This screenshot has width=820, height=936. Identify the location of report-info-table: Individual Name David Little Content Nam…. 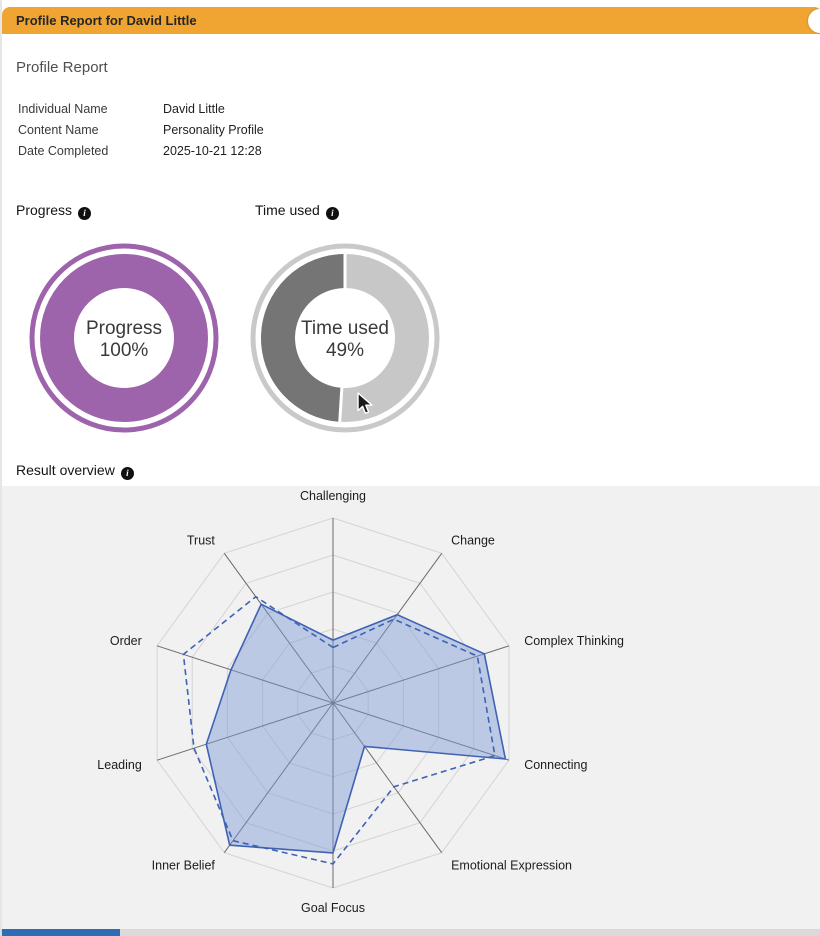
(141, 130).